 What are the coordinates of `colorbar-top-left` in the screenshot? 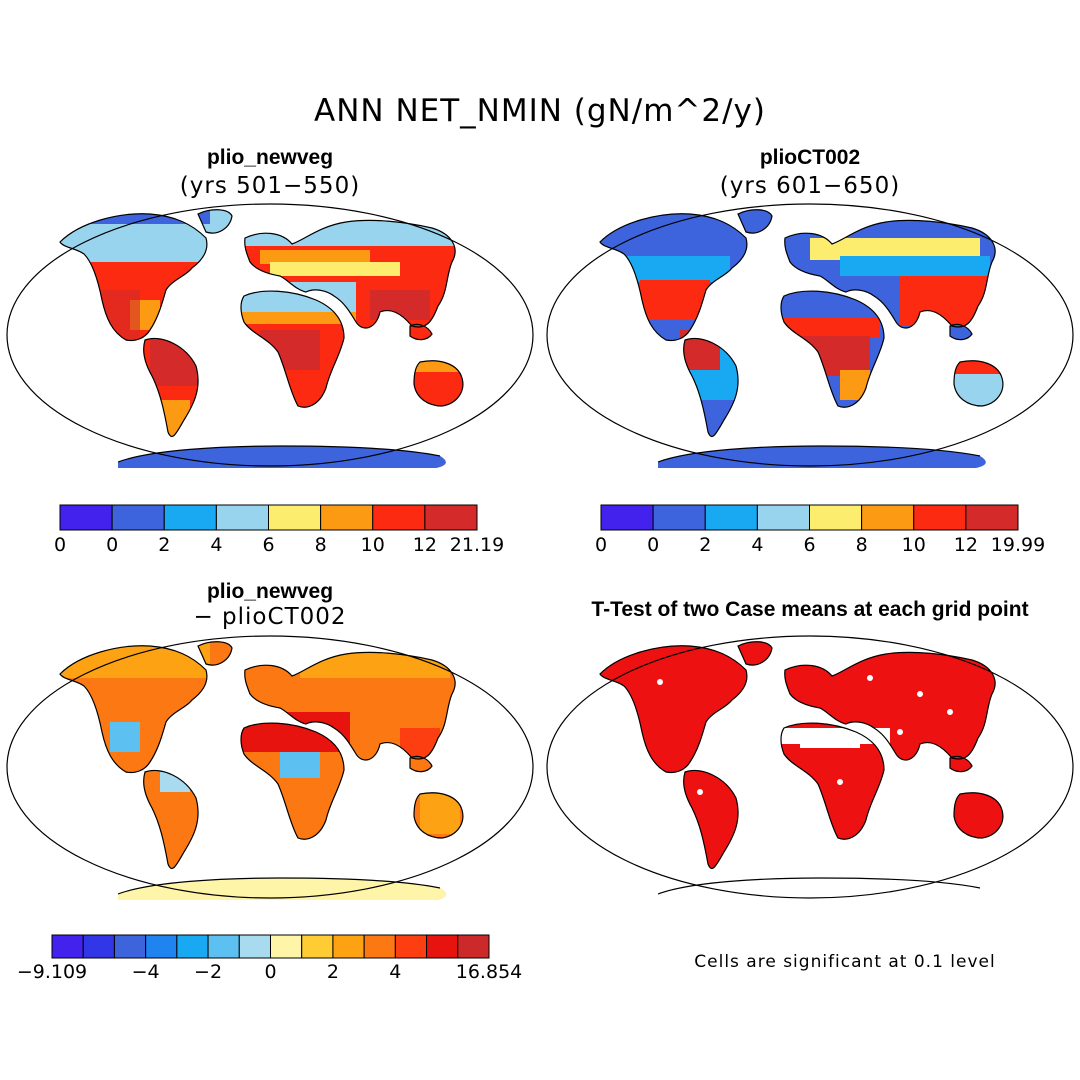 It's located at (268, 517).